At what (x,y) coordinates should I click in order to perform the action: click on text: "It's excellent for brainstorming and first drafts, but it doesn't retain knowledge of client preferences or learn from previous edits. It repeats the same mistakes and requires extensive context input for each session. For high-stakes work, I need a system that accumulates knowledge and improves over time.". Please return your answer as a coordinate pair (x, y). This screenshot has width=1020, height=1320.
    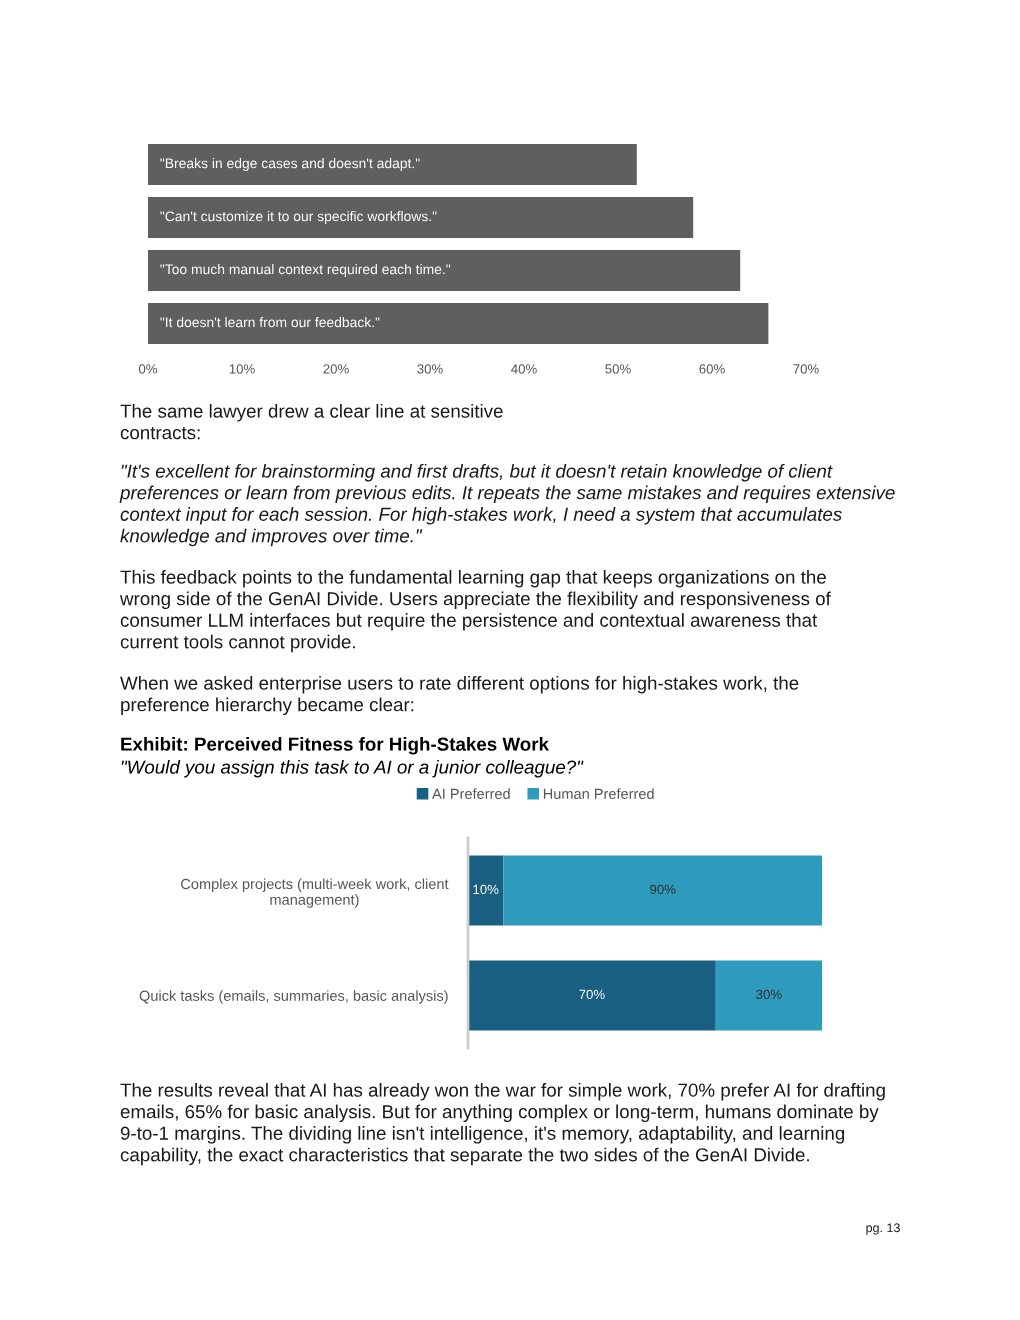
    Looking at the image, I should click on (507, 505).